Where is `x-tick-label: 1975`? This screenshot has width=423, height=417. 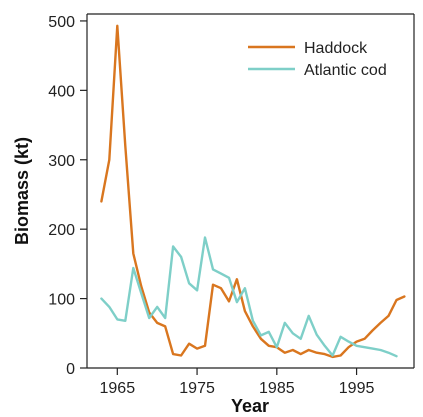 x-tick-label: 1975 is located at coordinates (197, 388).